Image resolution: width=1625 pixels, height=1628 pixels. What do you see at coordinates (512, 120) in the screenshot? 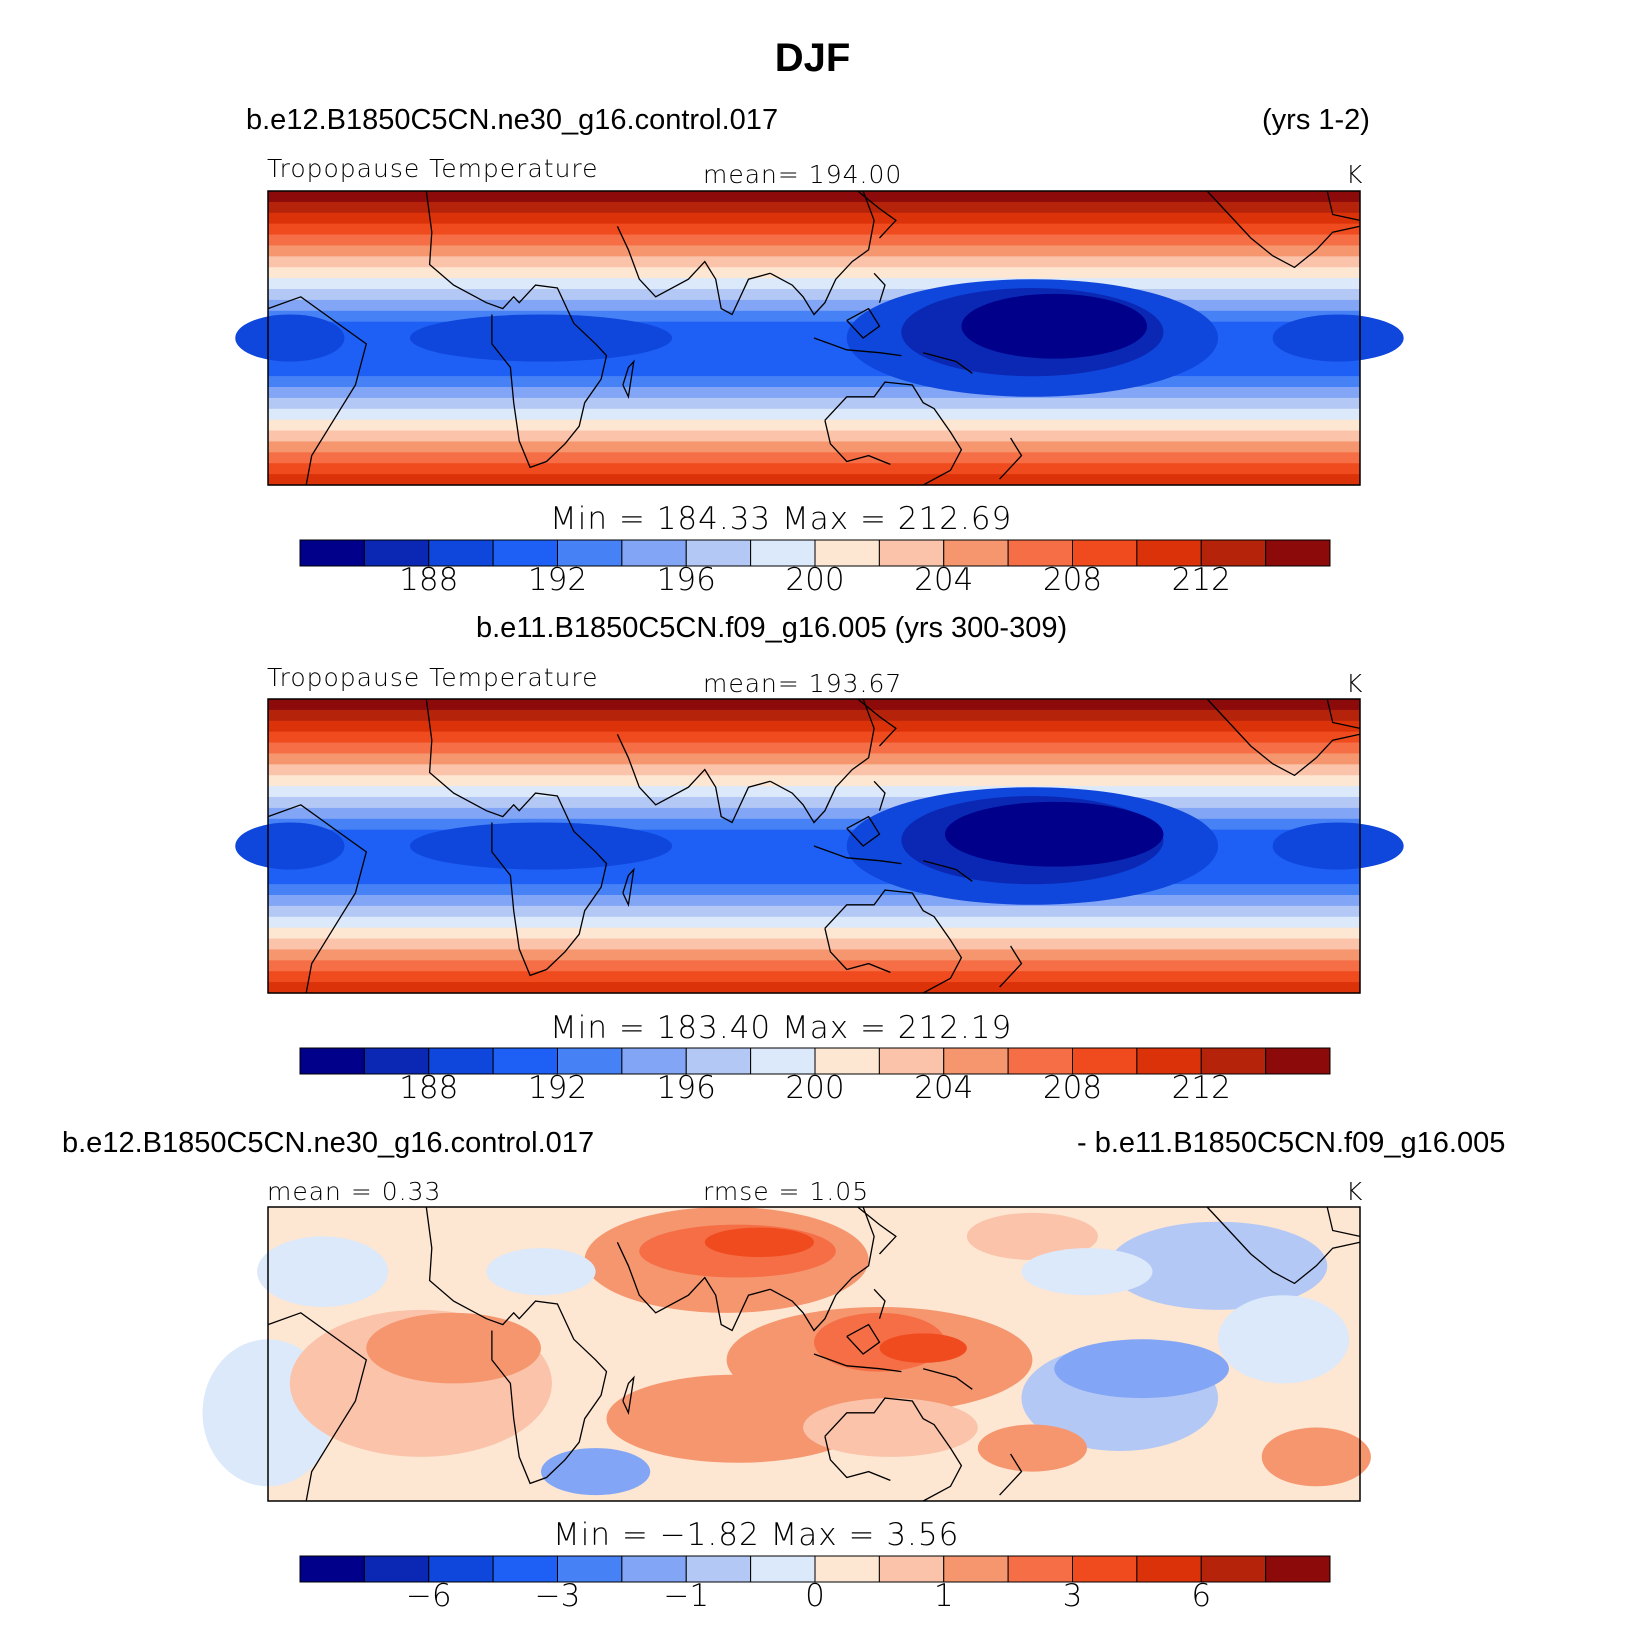
I see `panel1-case-name: b.e12.B1850C5CN.ne30_g16.control.017` at bounding box center [512, 120].